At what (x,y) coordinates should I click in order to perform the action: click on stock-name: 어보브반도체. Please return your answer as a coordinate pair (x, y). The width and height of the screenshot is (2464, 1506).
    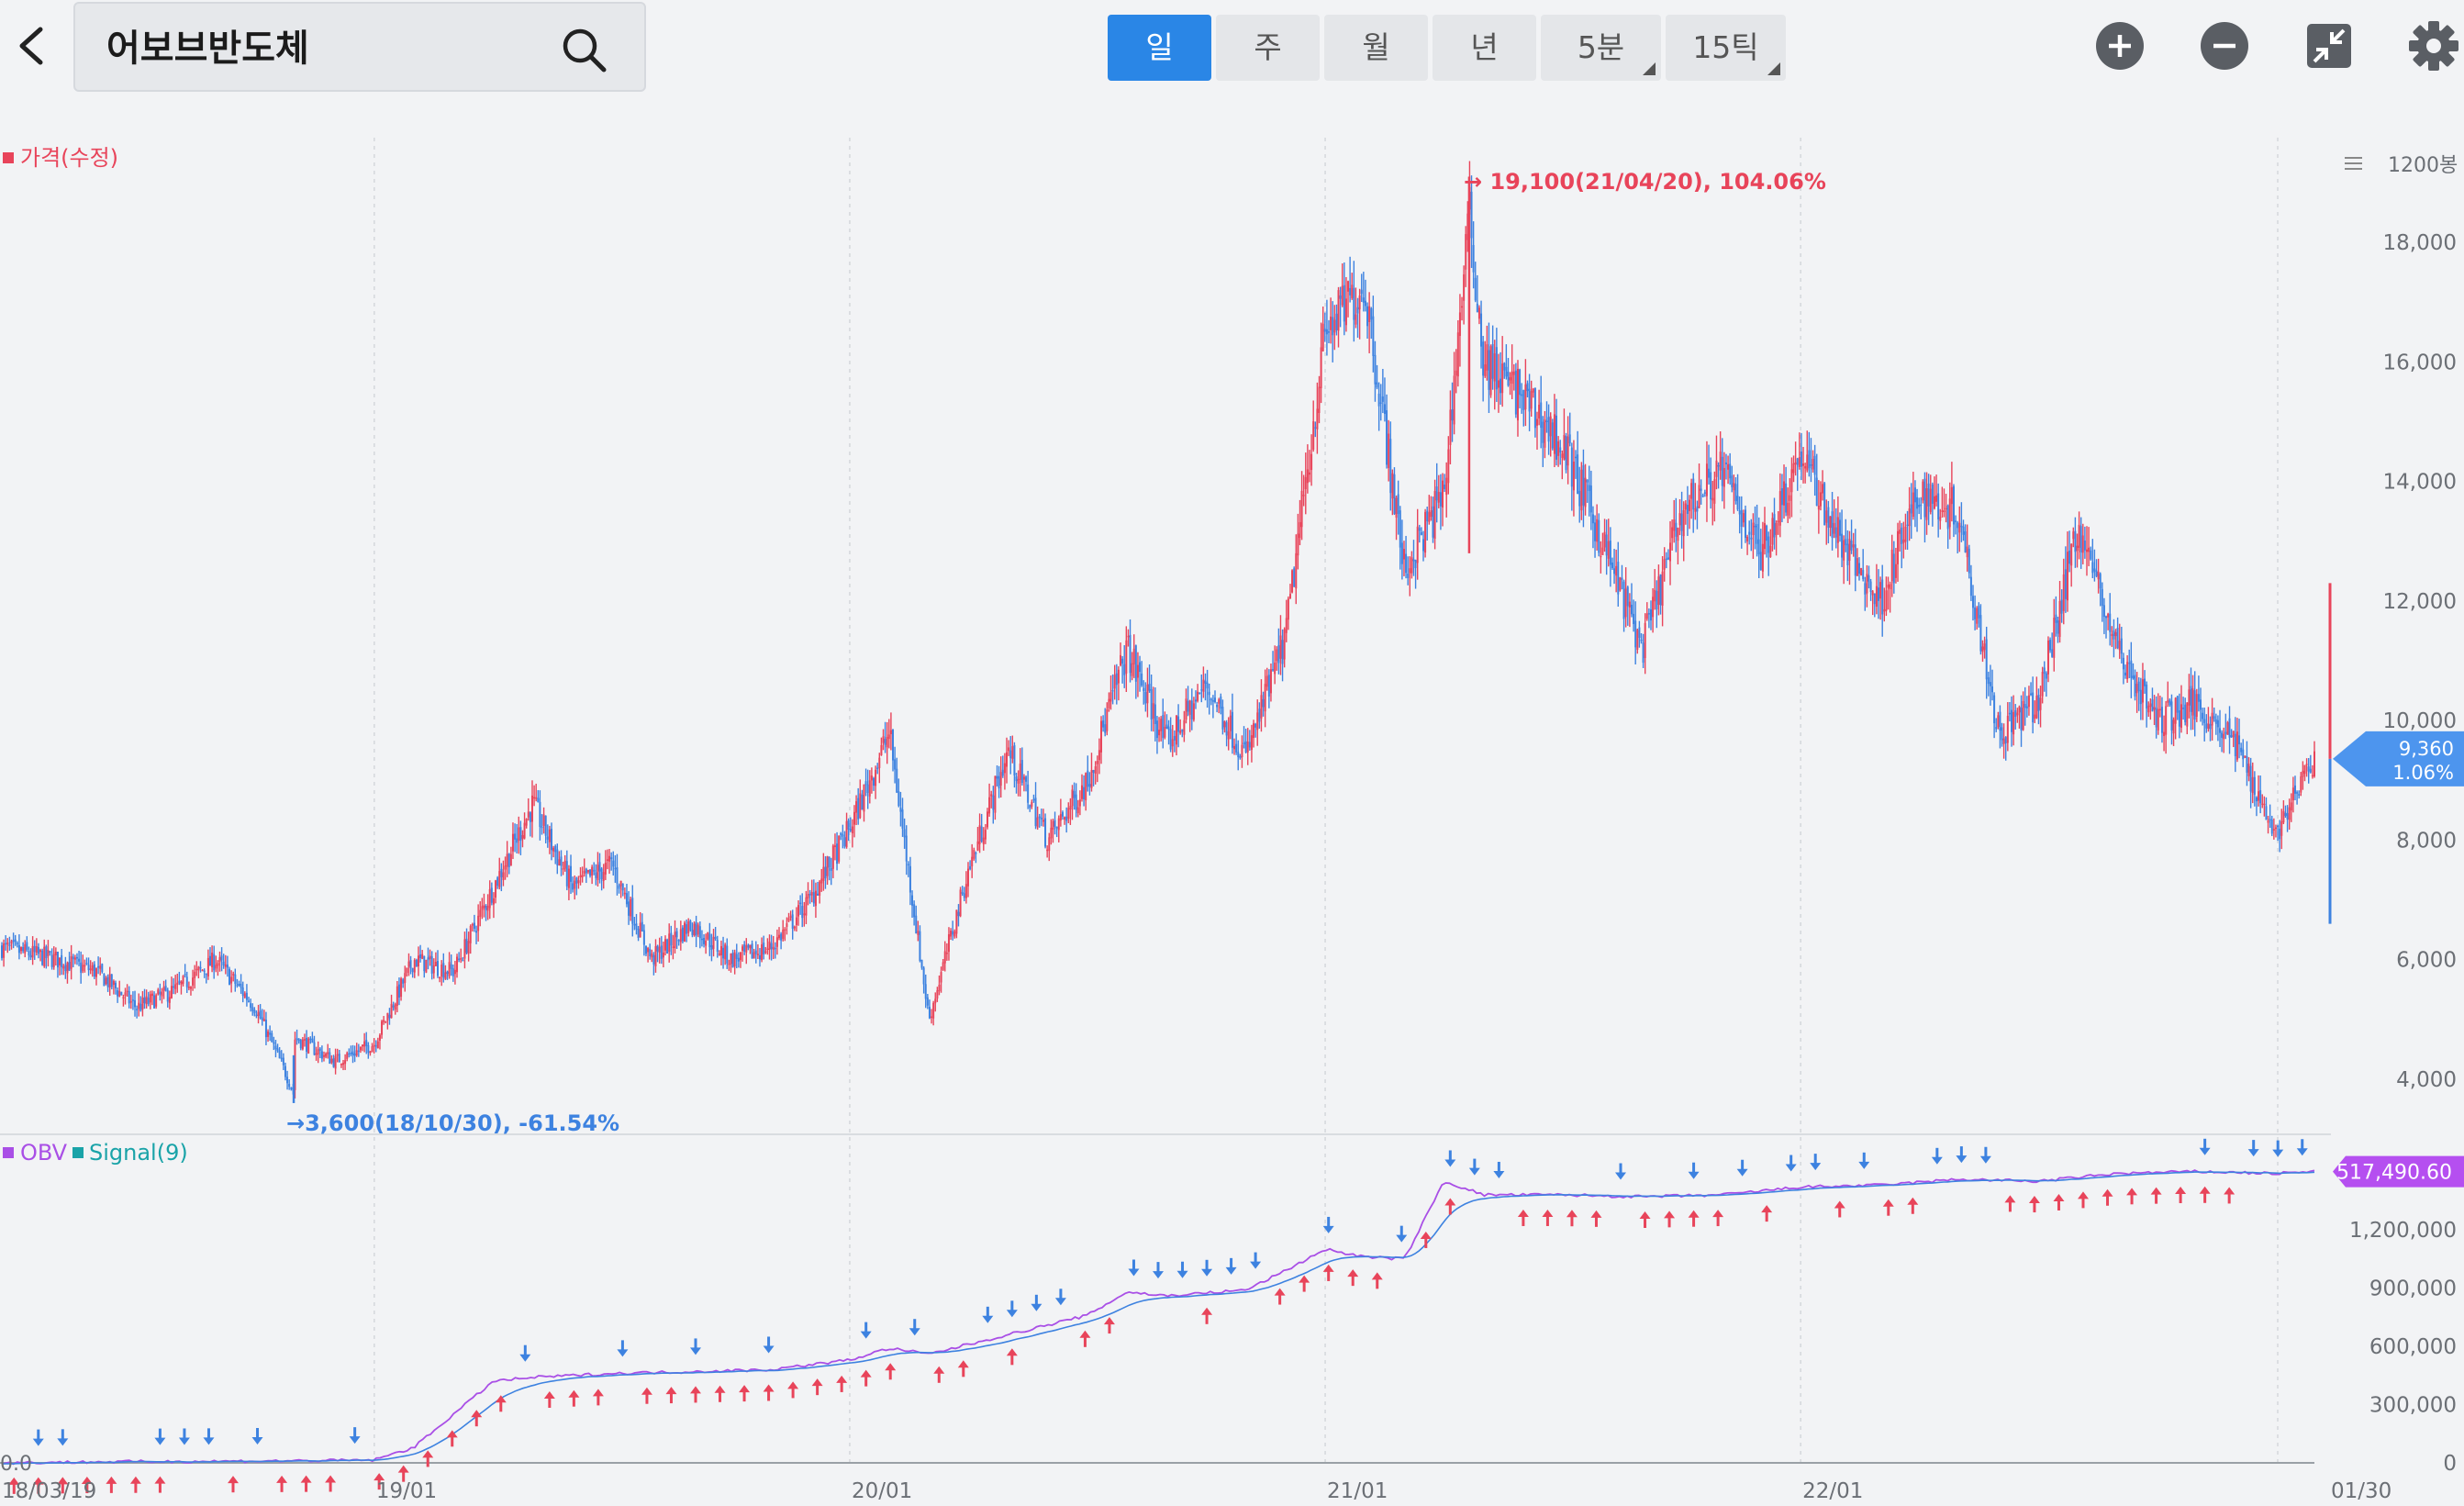
    Looking at the image, I should click on (208, 49).